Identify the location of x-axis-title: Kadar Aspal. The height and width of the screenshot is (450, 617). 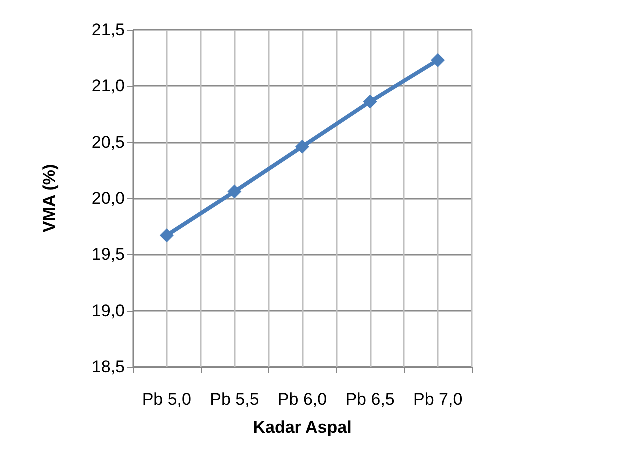
(302, 427).